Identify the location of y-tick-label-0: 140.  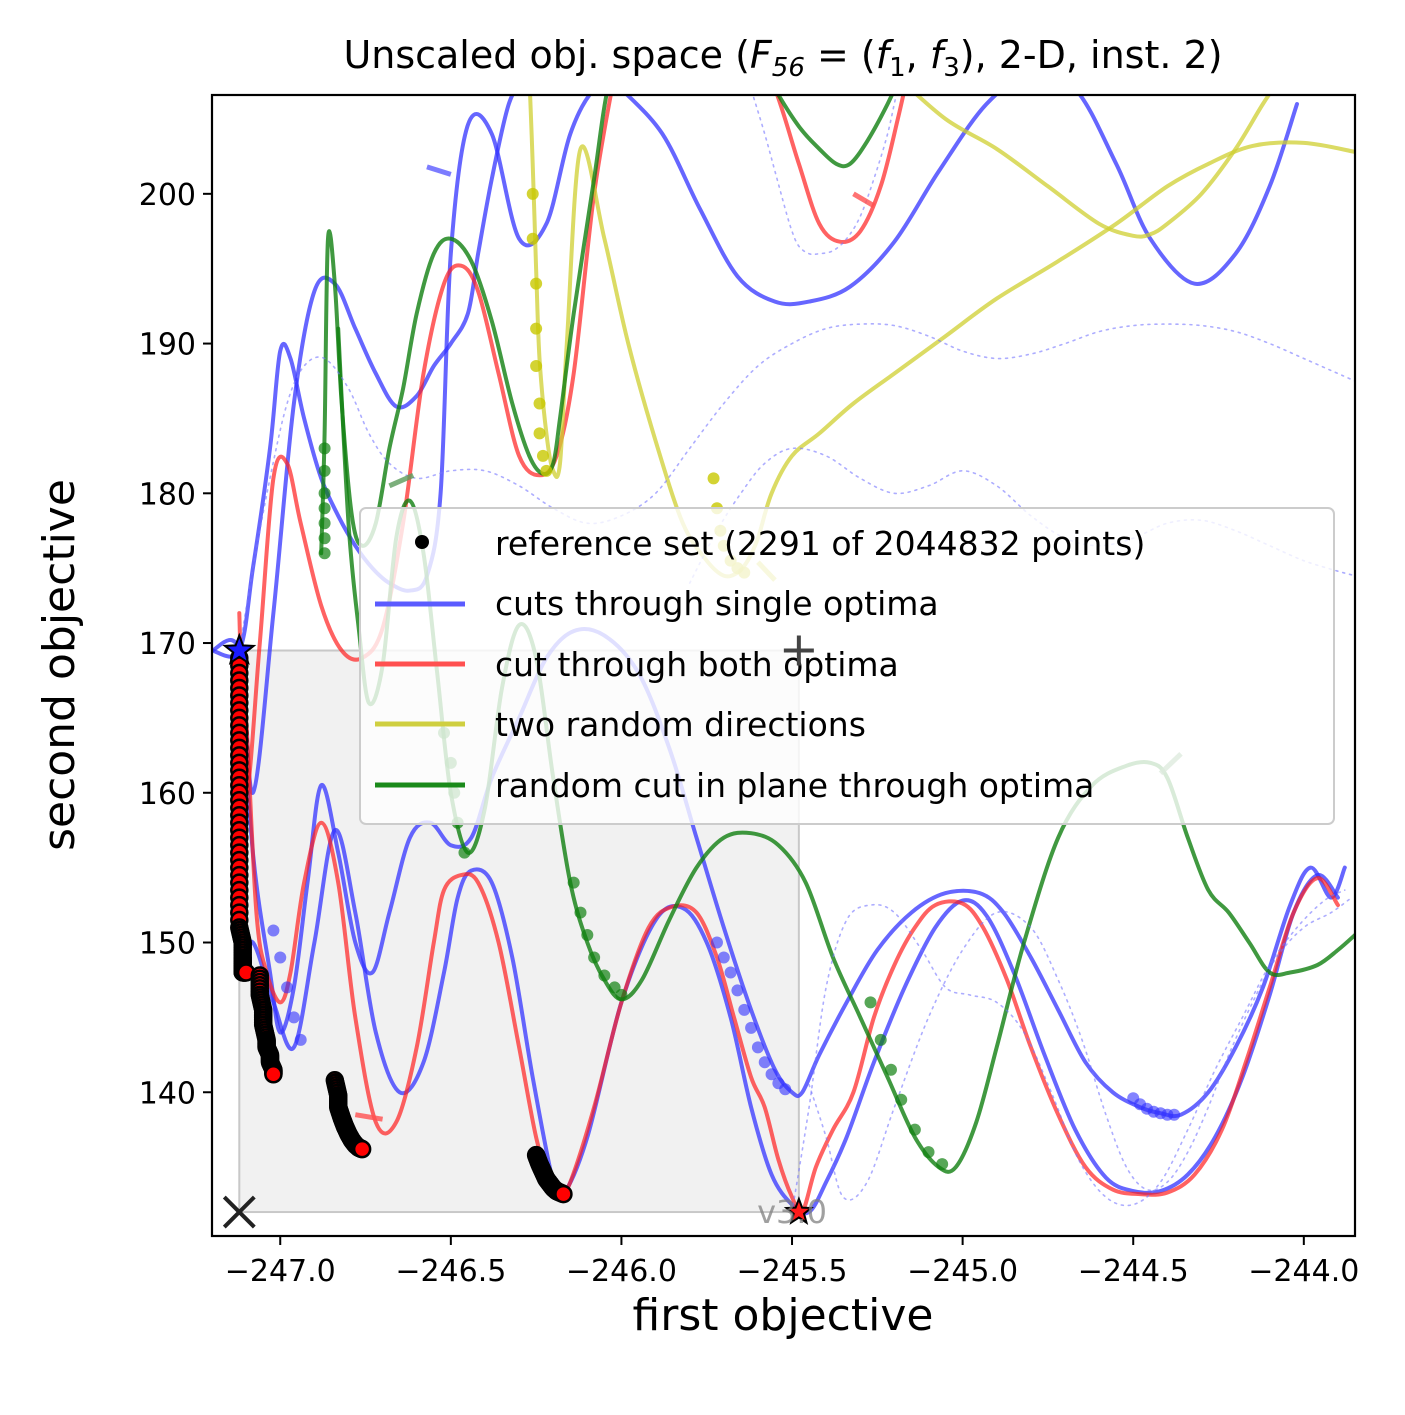
(167, 1093).